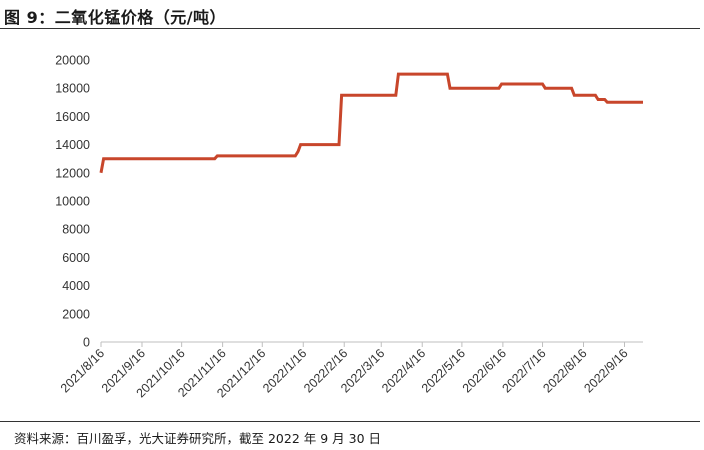 Image resolution: width=704 pixels, height=450 pixels. I want to click on y-tick-label: 10000, so click(72, 202).